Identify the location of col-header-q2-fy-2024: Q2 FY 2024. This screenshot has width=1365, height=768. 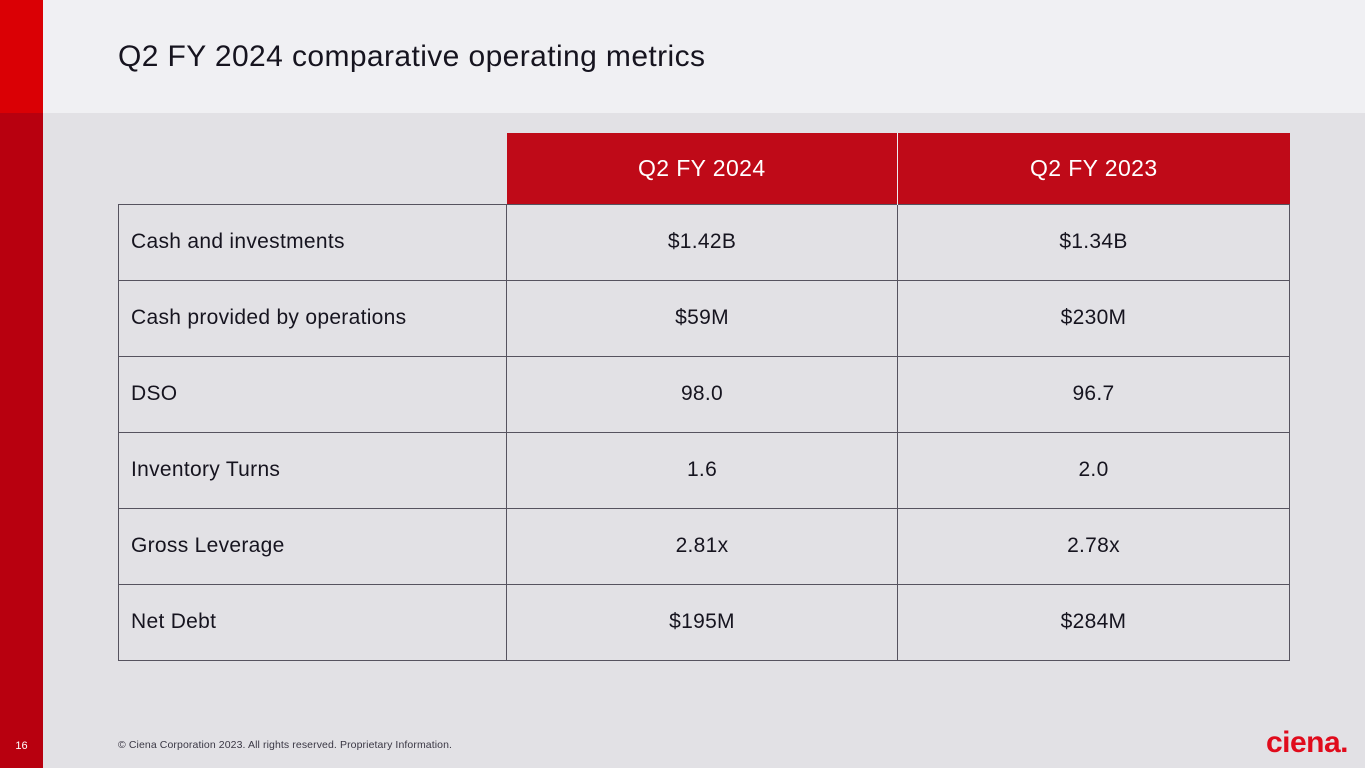
(702, 168).